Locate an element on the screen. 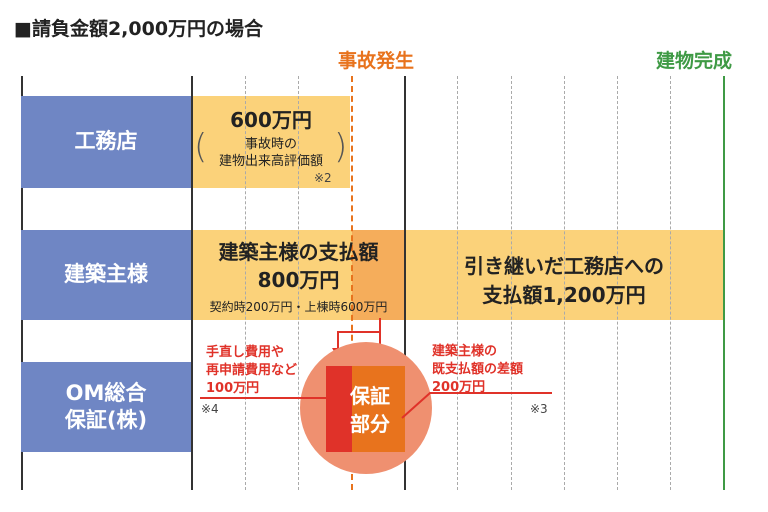 The width and height of the screenshot is (768, 512). diff-ref: ※3 is located at coordinates (539, 409).